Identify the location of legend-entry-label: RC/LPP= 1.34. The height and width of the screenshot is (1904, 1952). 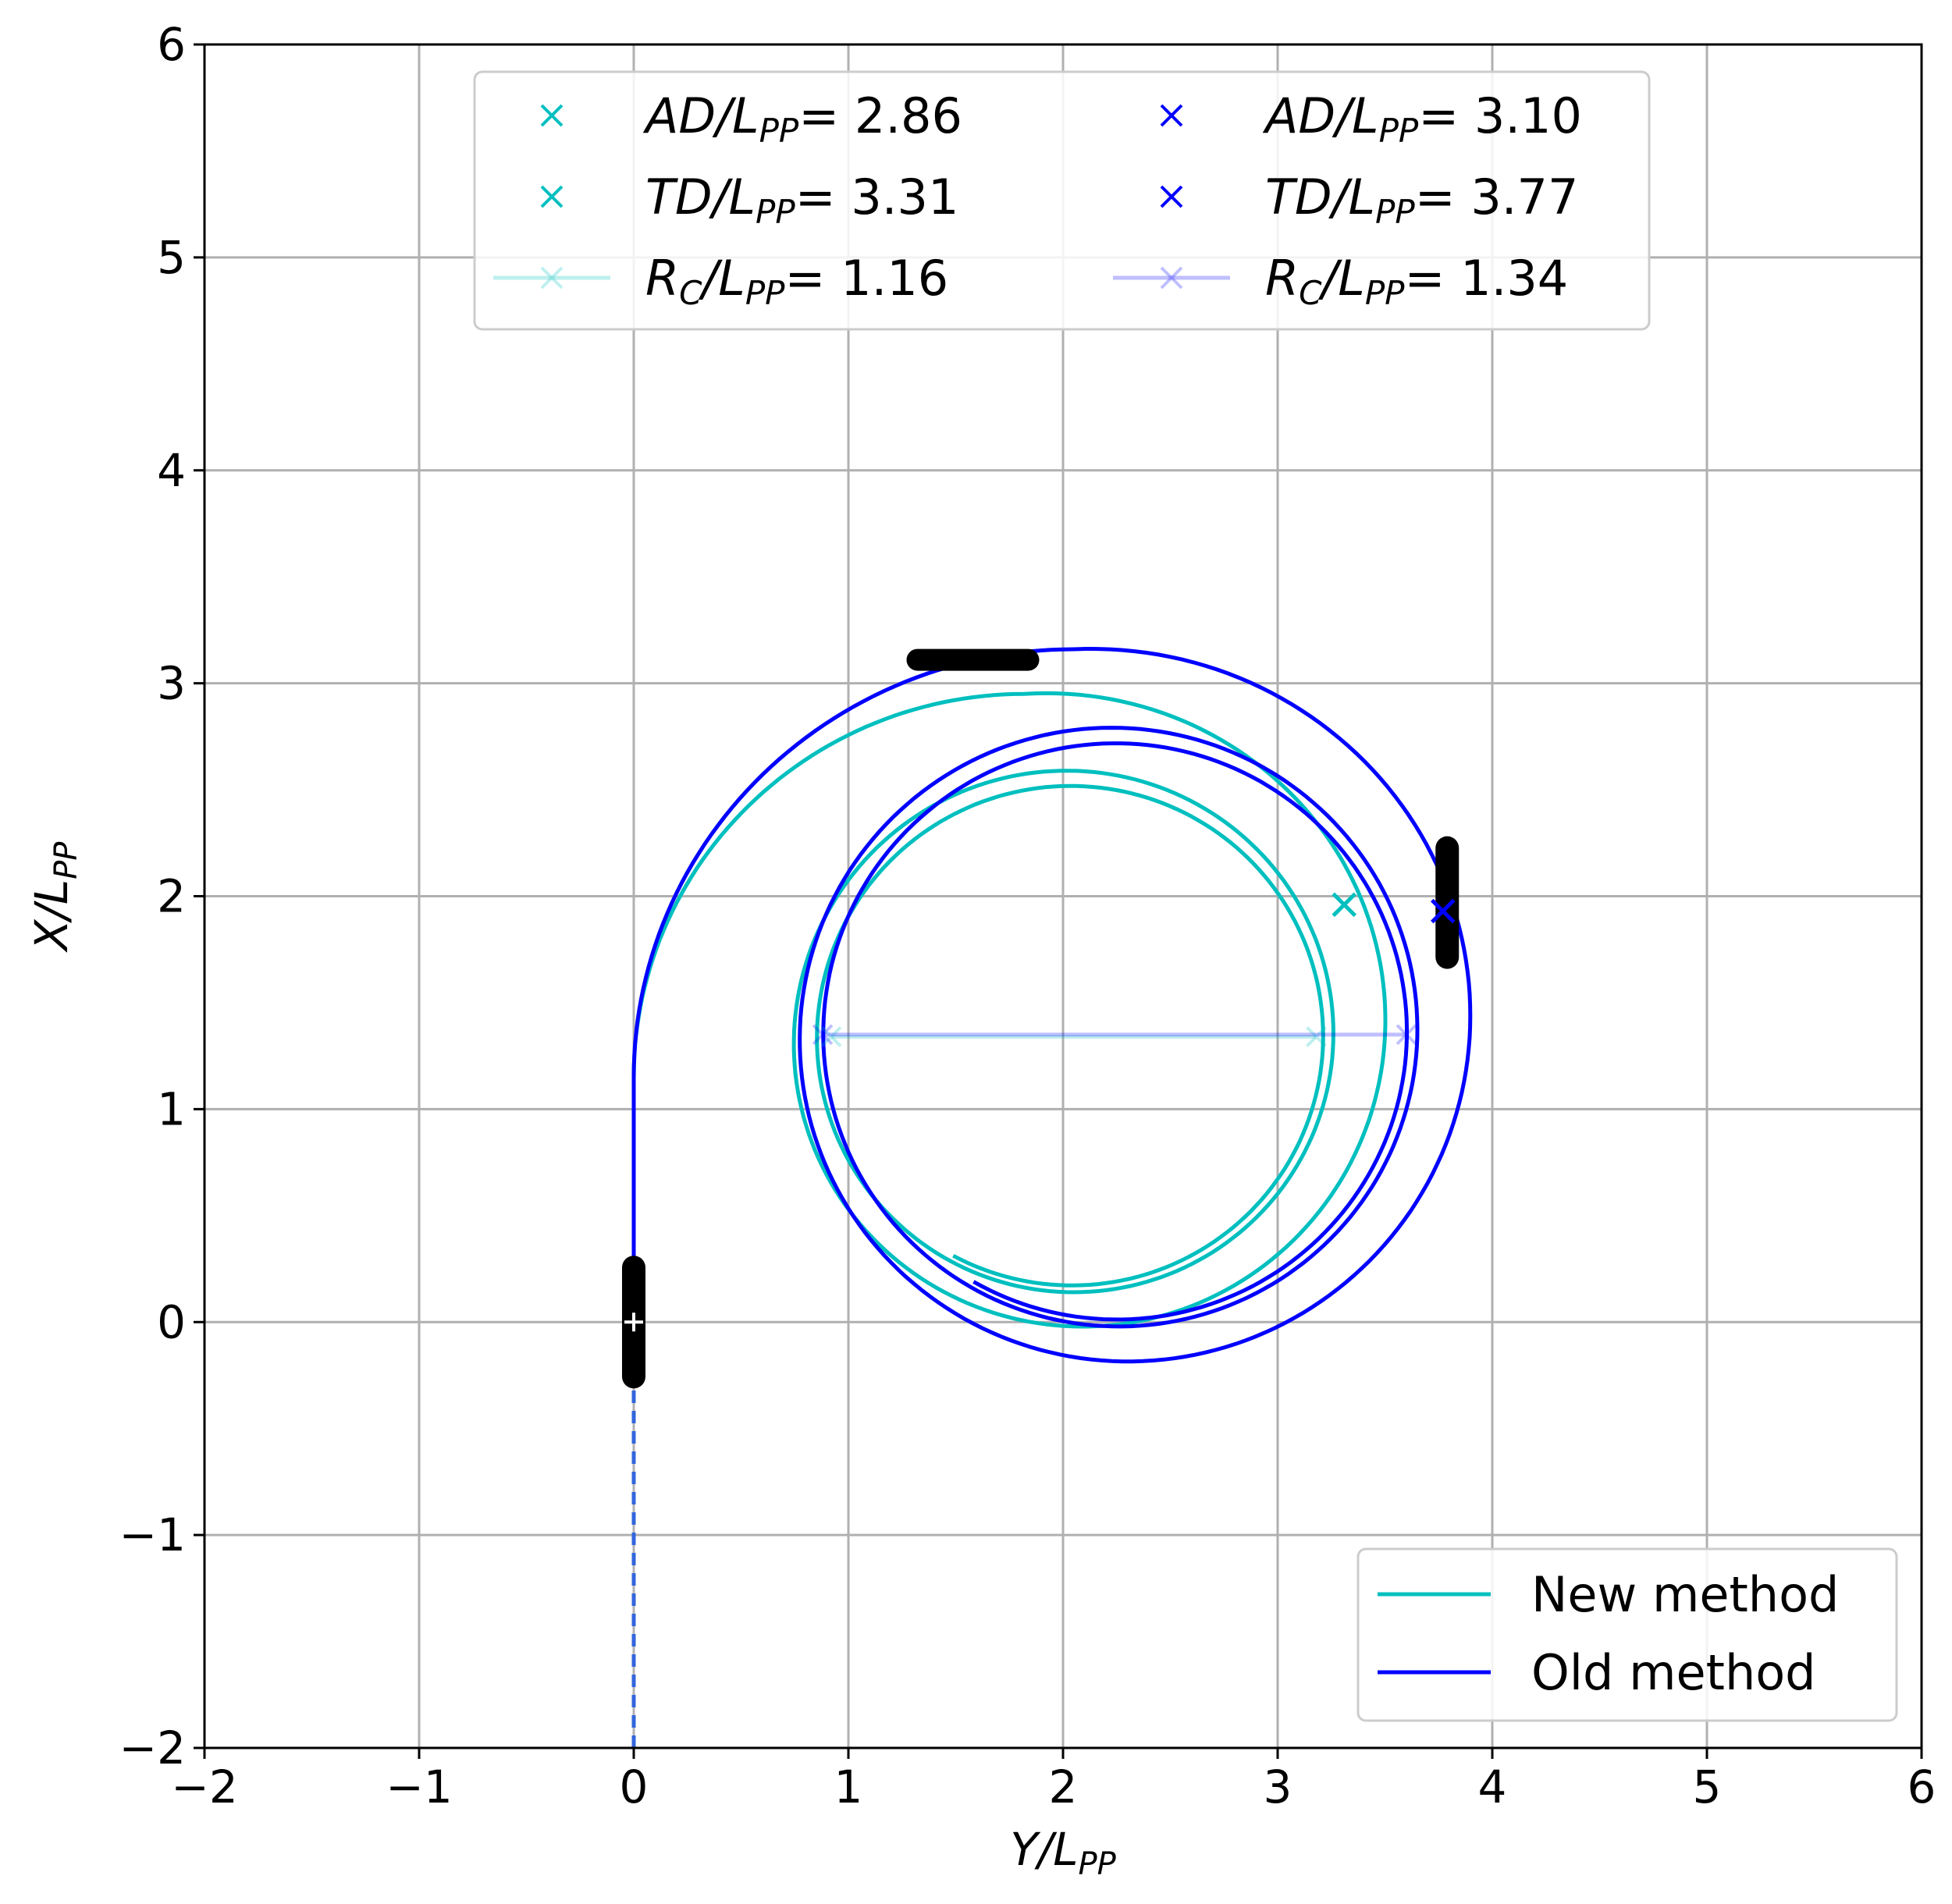
(1416, 281).